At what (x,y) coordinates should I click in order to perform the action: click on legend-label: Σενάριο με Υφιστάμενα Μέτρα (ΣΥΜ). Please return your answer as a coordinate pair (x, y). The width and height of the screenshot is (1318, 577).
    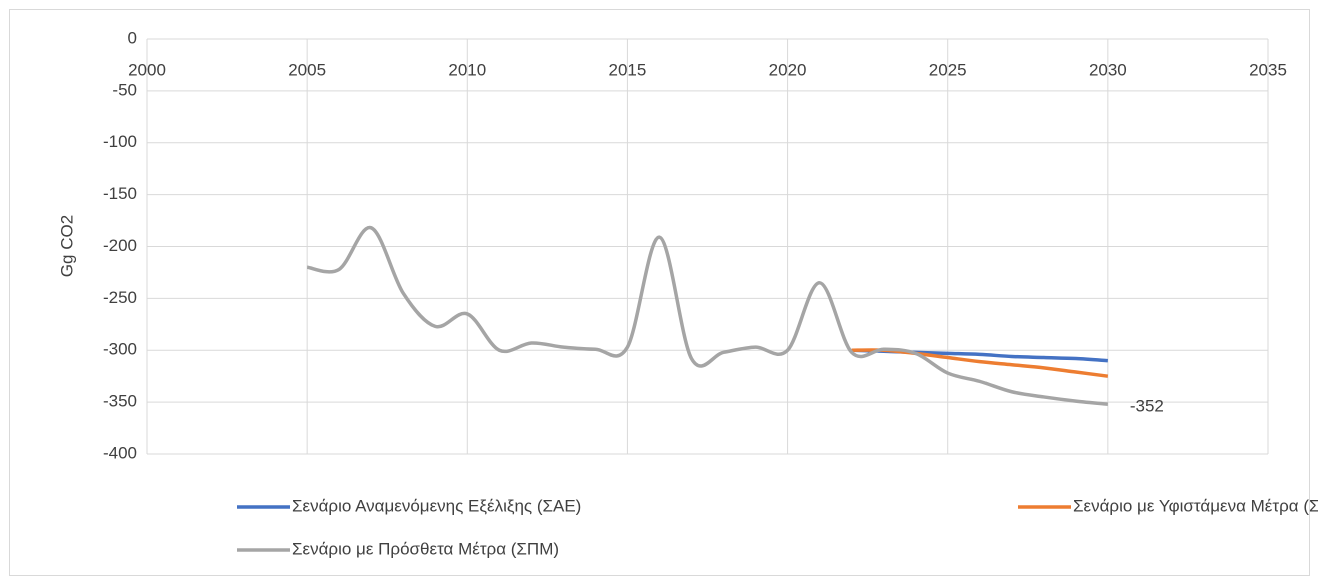
    Looking at the image, I should click on (1195, 505).